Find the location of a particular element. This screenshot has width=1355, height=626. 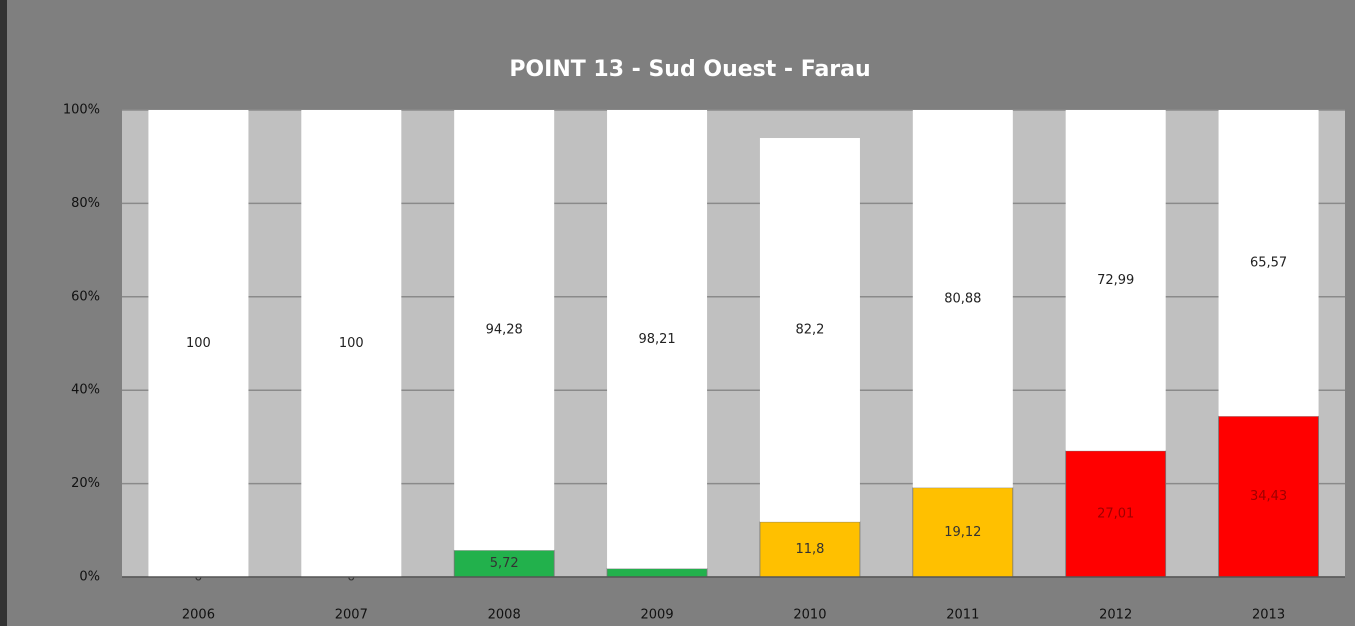

data-label: 94,28 is located at coordinates (504, 330).